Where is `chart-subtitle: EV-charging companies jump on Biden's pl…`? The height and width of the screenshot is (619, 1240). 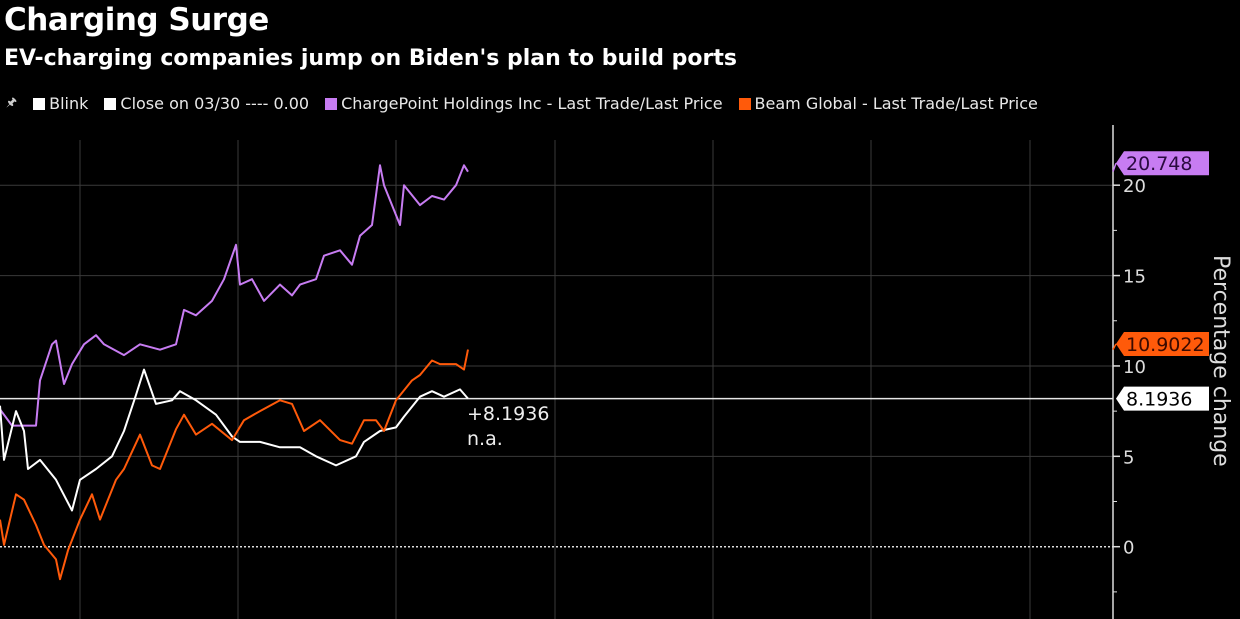 chart-subtitle: EV-charging companies jump on Biden's pl… is located at coordinates (370, 58).